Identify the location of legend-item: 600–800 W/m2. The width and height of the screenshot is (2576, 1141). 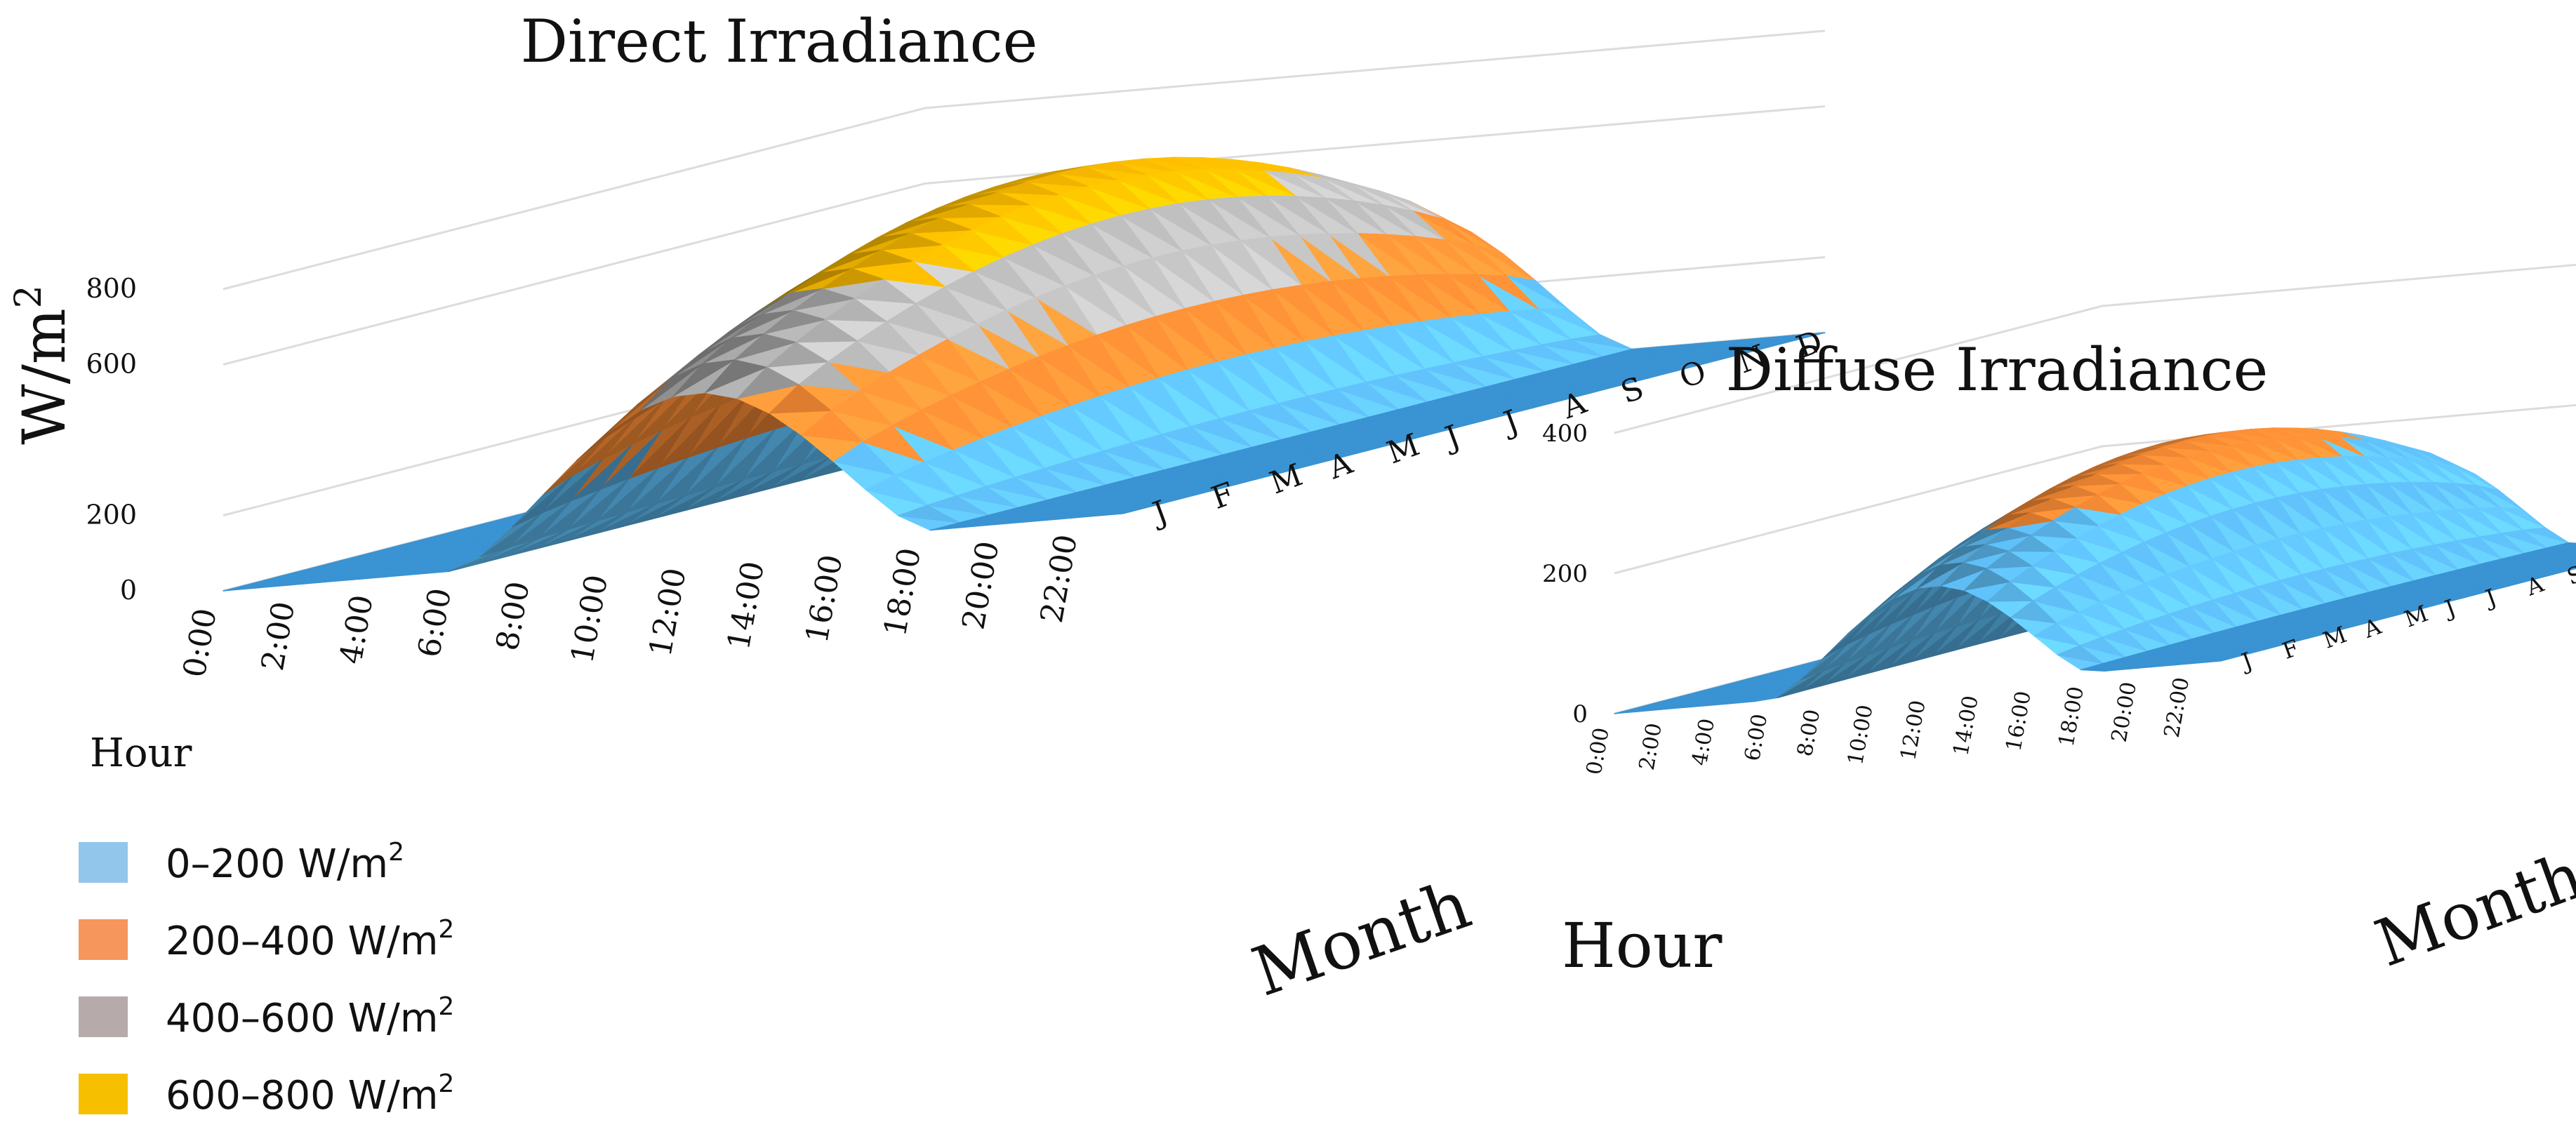
(267, 1094).